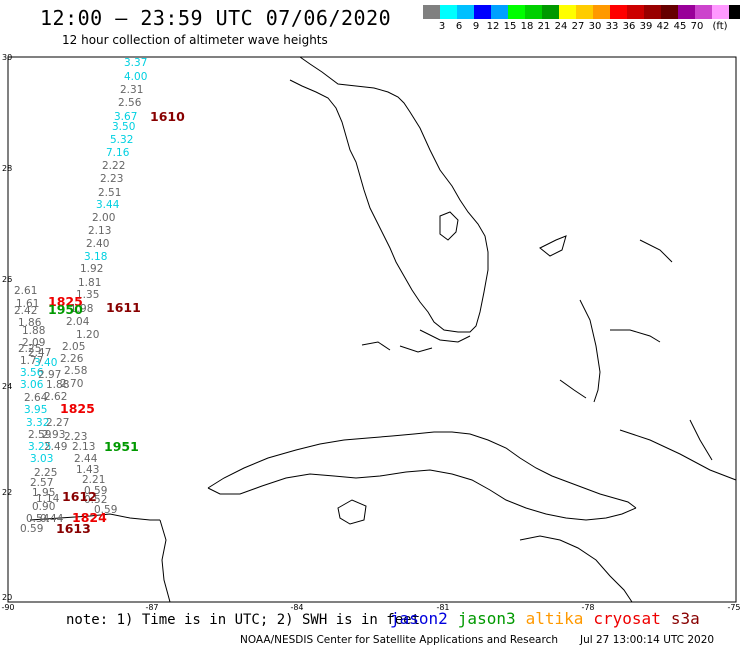  What do you see at coordinates (52, 519) in the screenshot?
I see `wave-height-value: 0.44` at bounding box center [52, 519].